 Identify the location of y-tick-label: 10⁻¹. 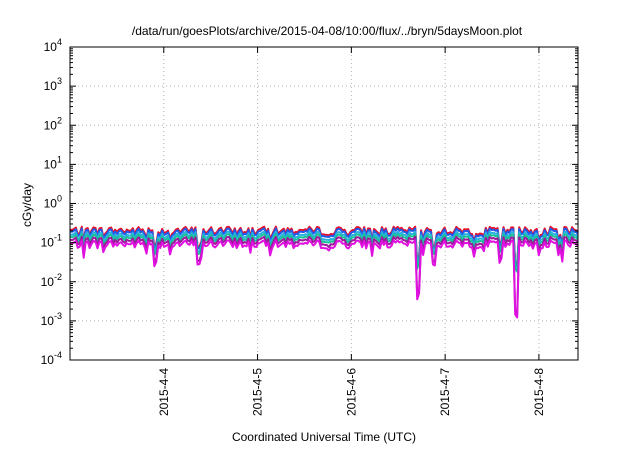
(51, 241).